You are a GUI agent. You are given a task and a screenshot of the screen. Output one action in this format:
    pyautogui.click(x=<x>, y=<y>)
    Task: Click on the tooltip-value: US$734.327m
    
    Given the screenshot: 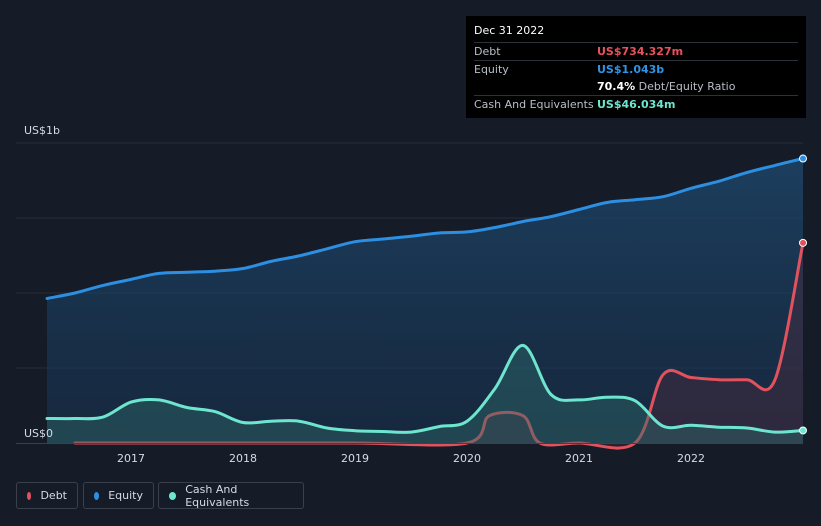 What is the action you would take?
    pyautogui.click(x=640, y=51)
    